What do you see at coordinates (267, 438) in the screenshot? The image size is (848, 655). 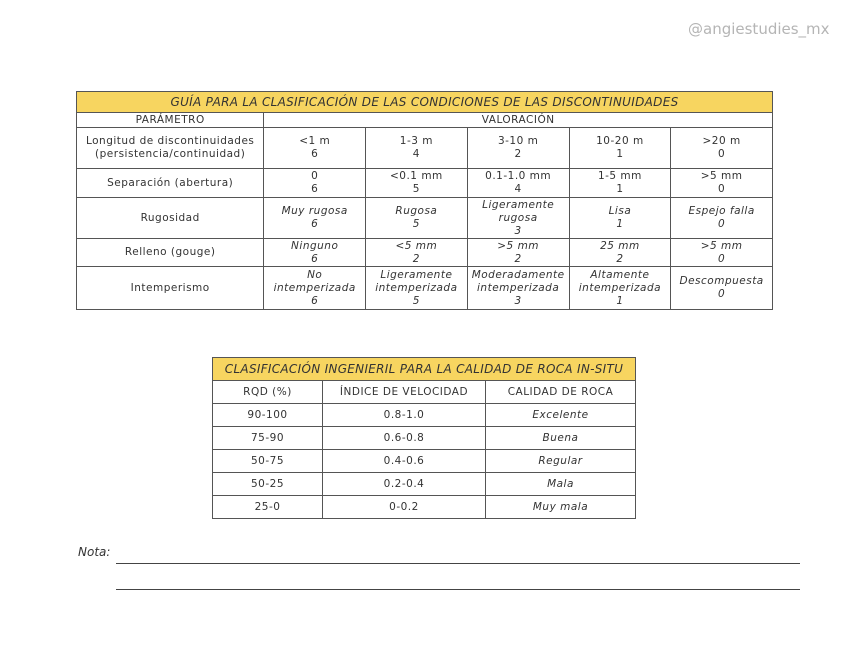 I see `quality-cell: 75-90` at bounding box center [267, 438].